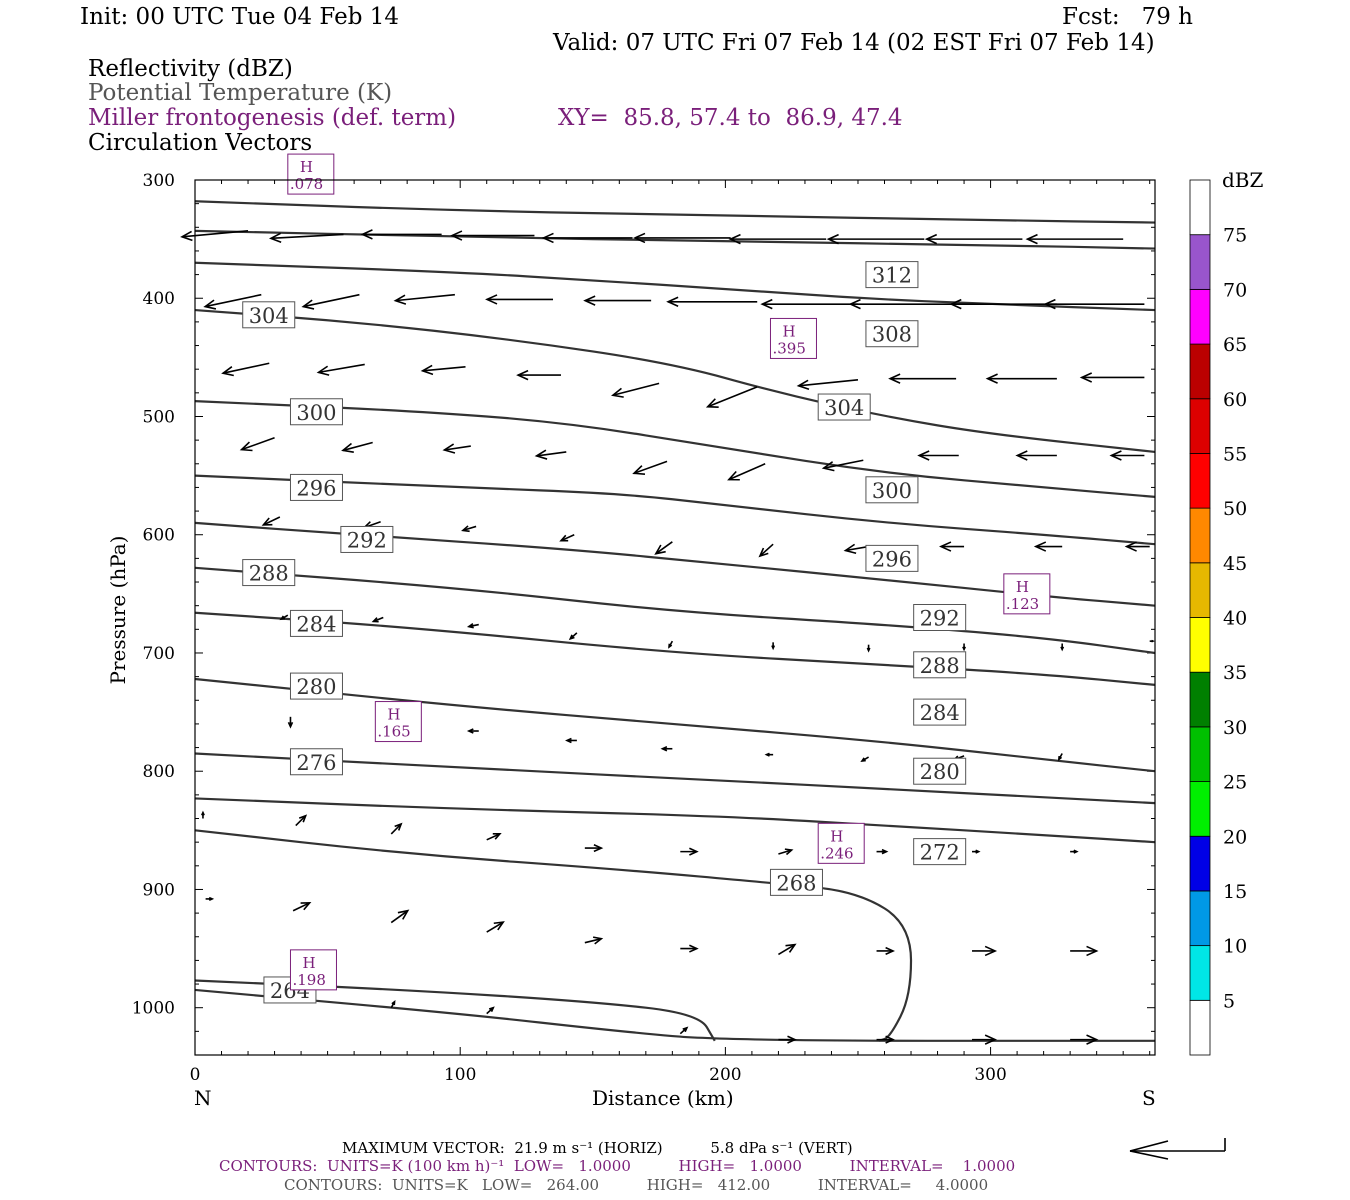 This screenshot has width=1350, height=1200. I want to click on contour-label: 300, so click(316, 412).